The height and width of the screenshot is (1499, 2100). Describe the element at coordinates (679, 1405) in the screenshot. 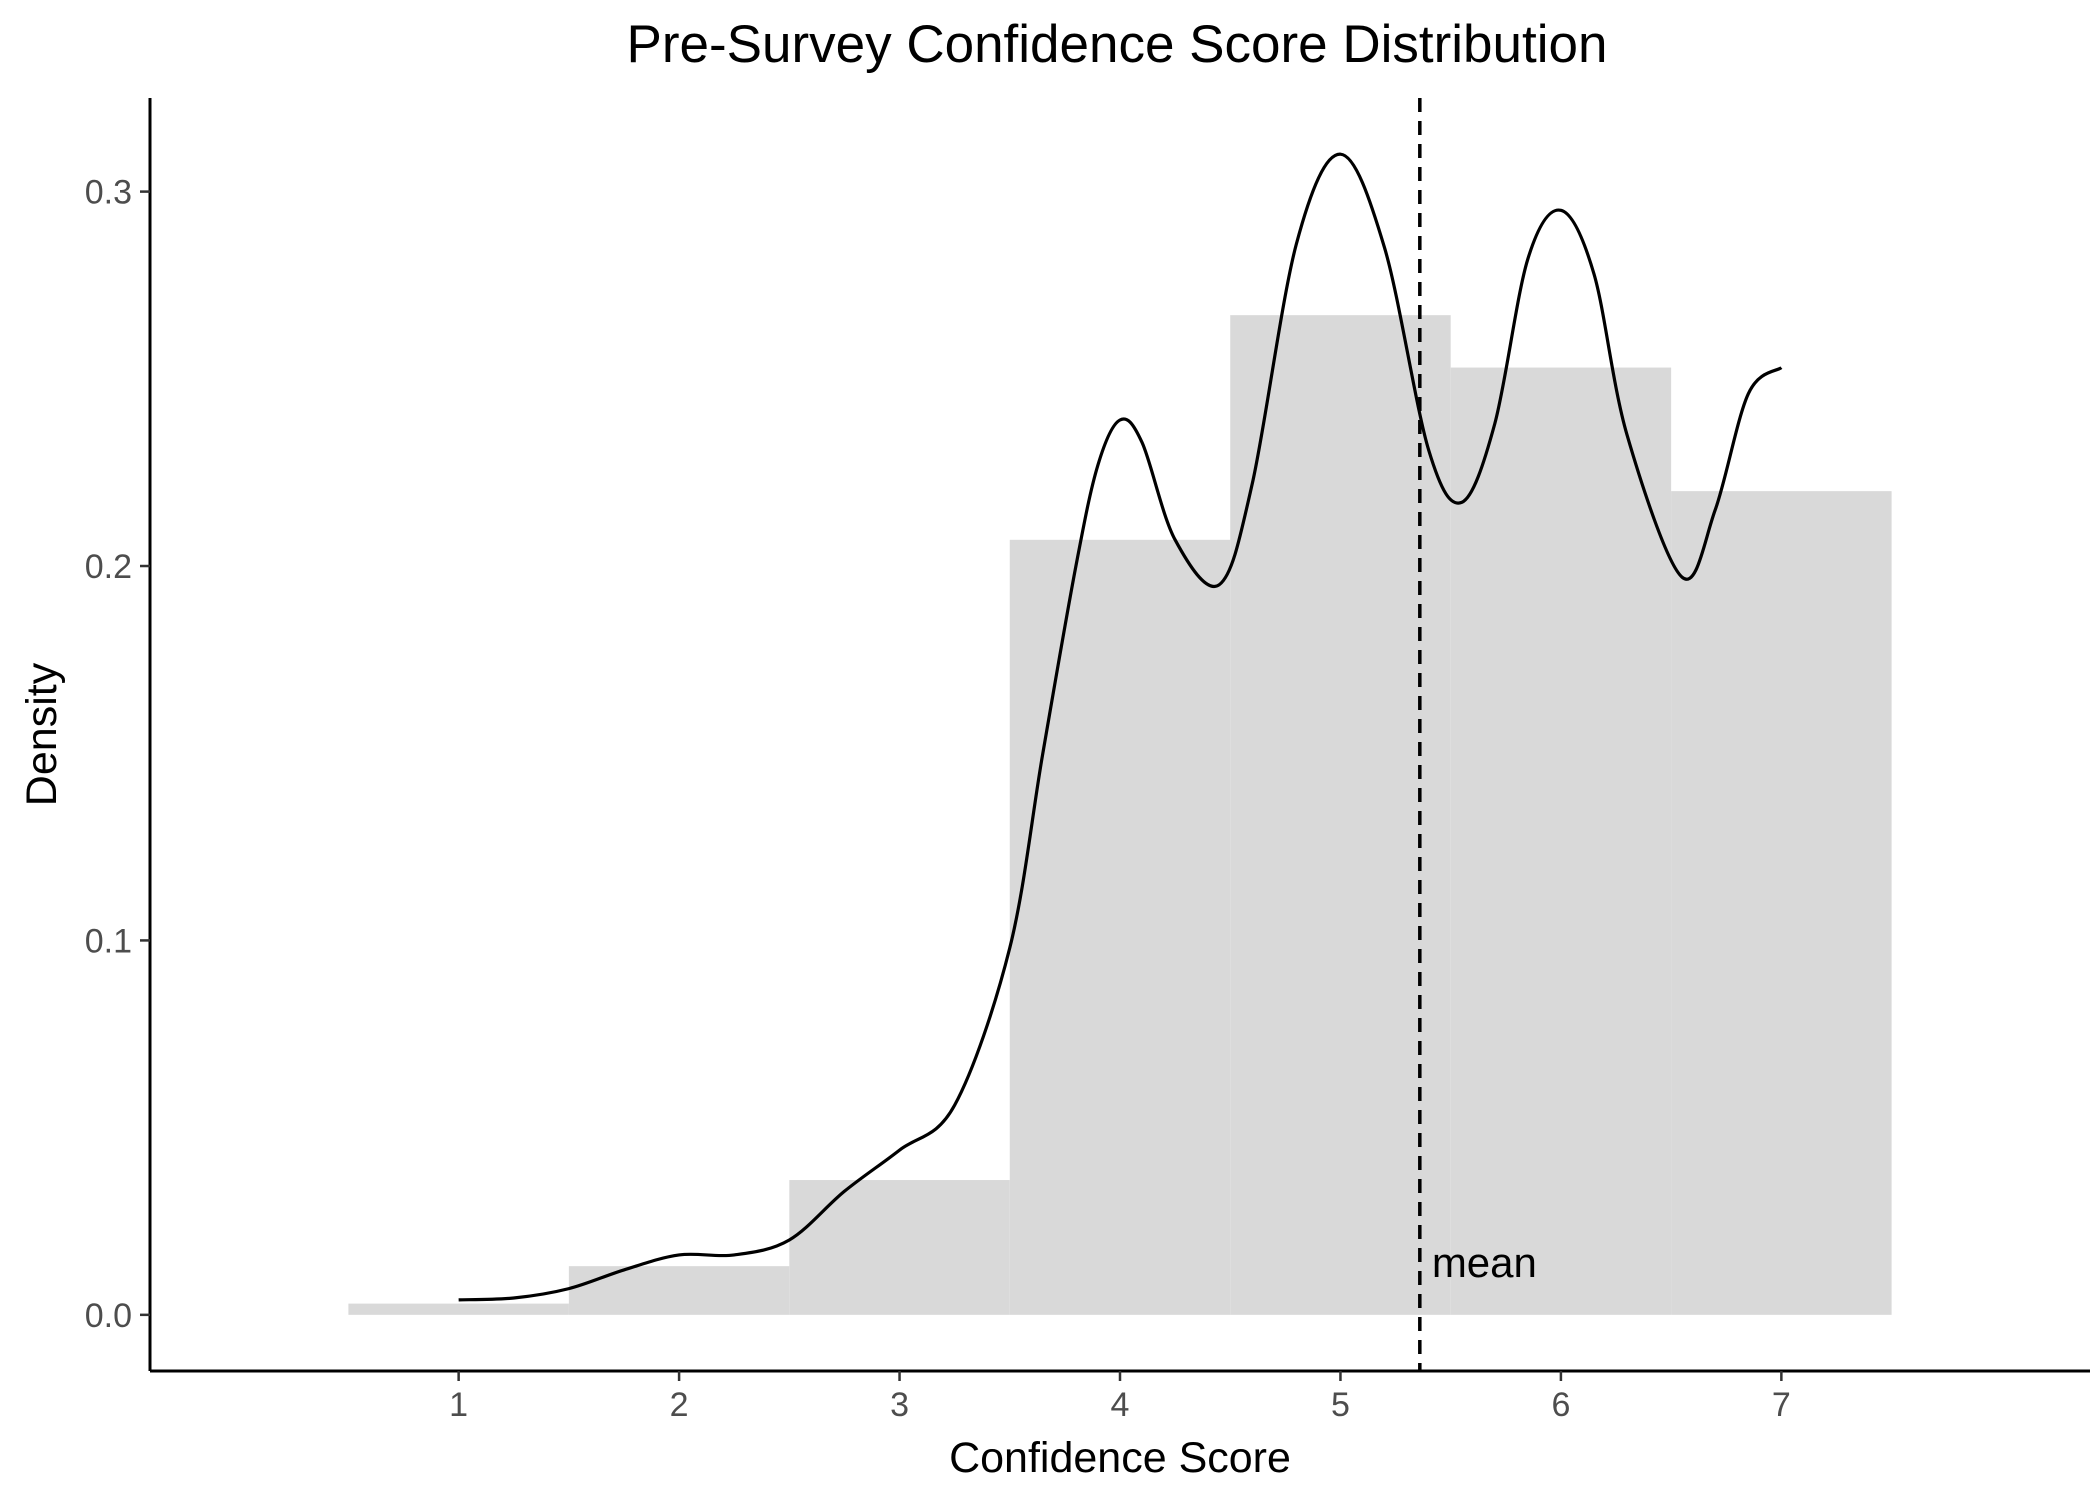

I see `x-tick-label: 2` at that location.